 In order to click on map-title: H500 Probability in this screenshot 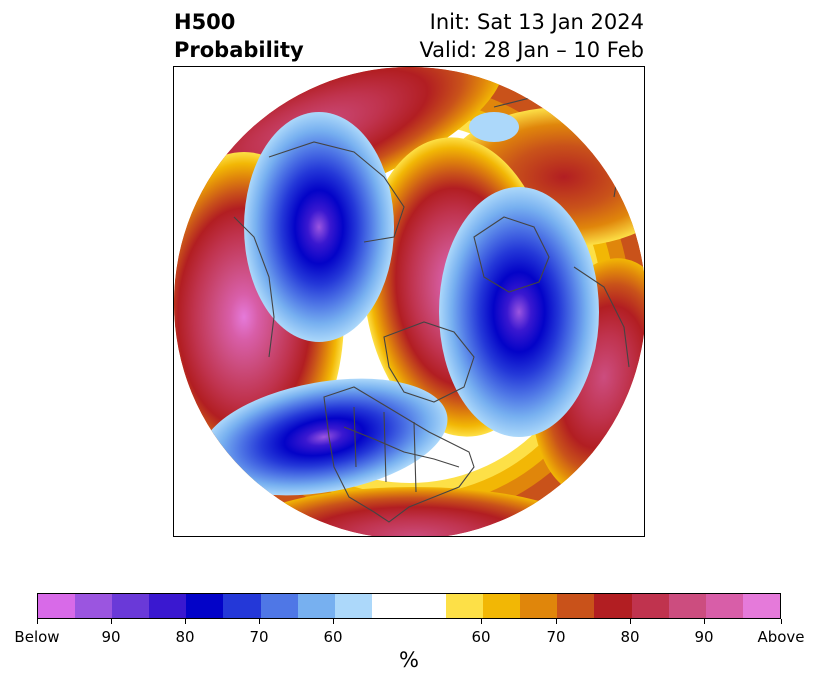, I will do `click(239, 36)`.